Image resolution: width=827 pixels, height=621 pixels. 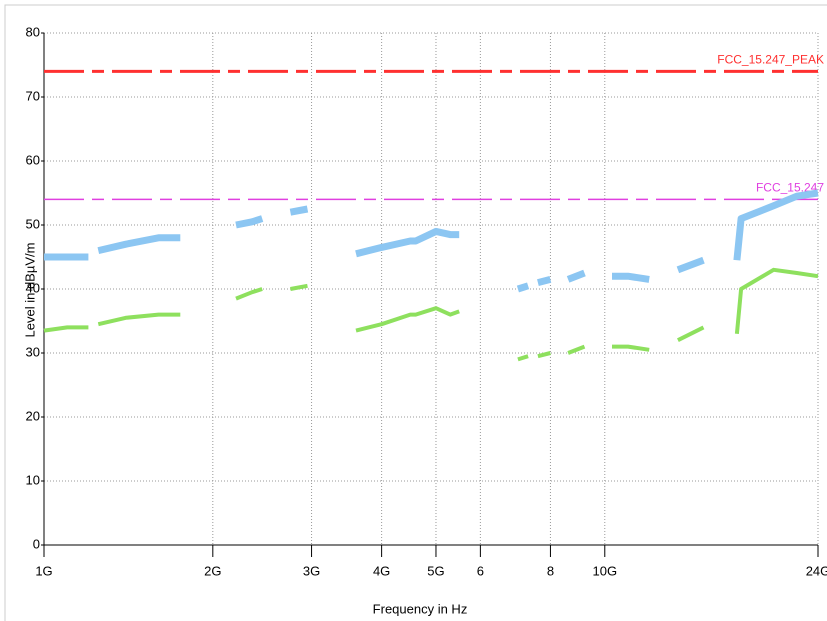 What do you see at coordinates (604, 570) in the screenshot?
I see `x-tick-label: 10G` at bounding box center [604, 570].